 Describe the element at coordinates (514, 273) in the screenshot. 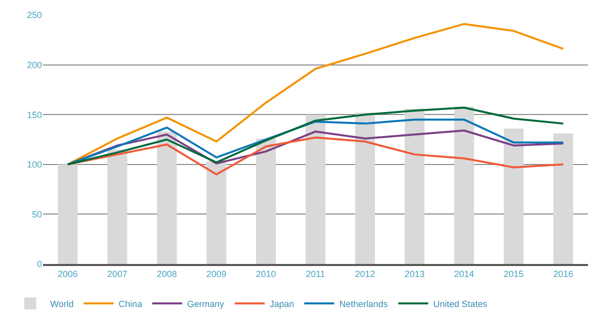

I see `x-tick-label: 2015` at that location.